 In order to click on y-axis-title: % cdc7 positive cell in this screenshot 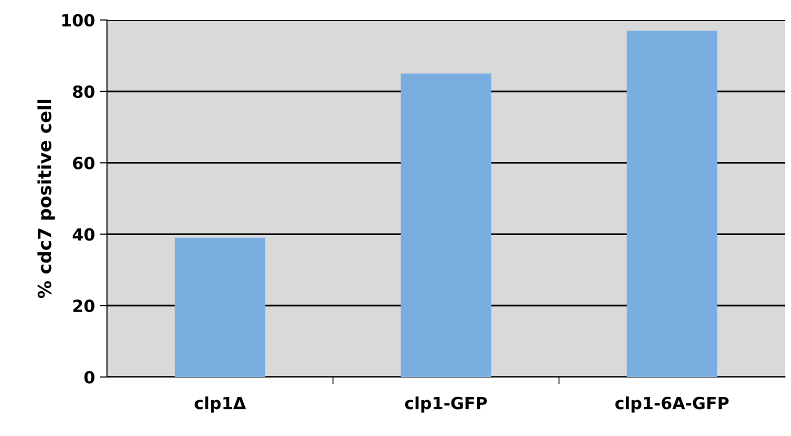, I will do `click(46, 199)`.